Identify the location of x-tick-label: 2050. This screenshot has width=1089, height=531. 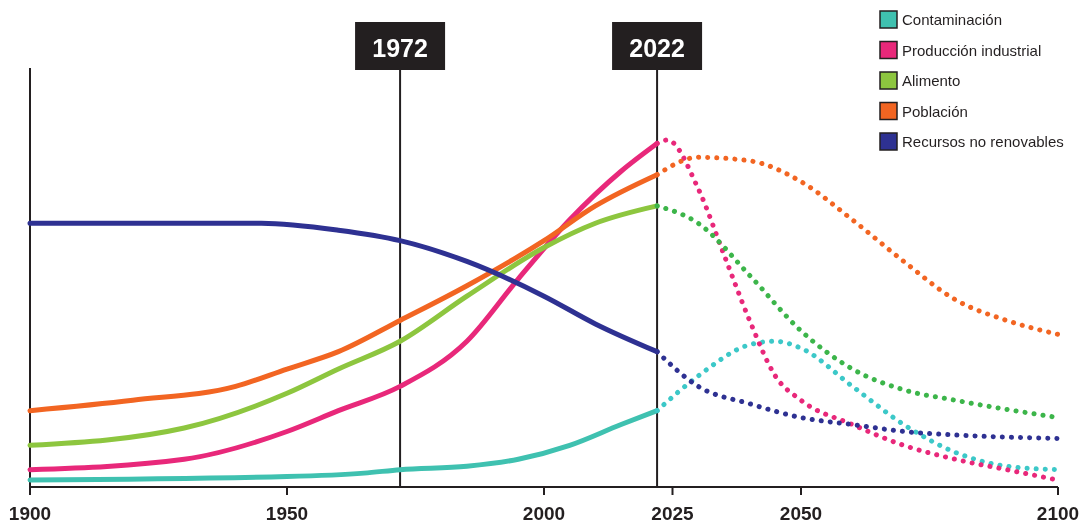
(801, 513).